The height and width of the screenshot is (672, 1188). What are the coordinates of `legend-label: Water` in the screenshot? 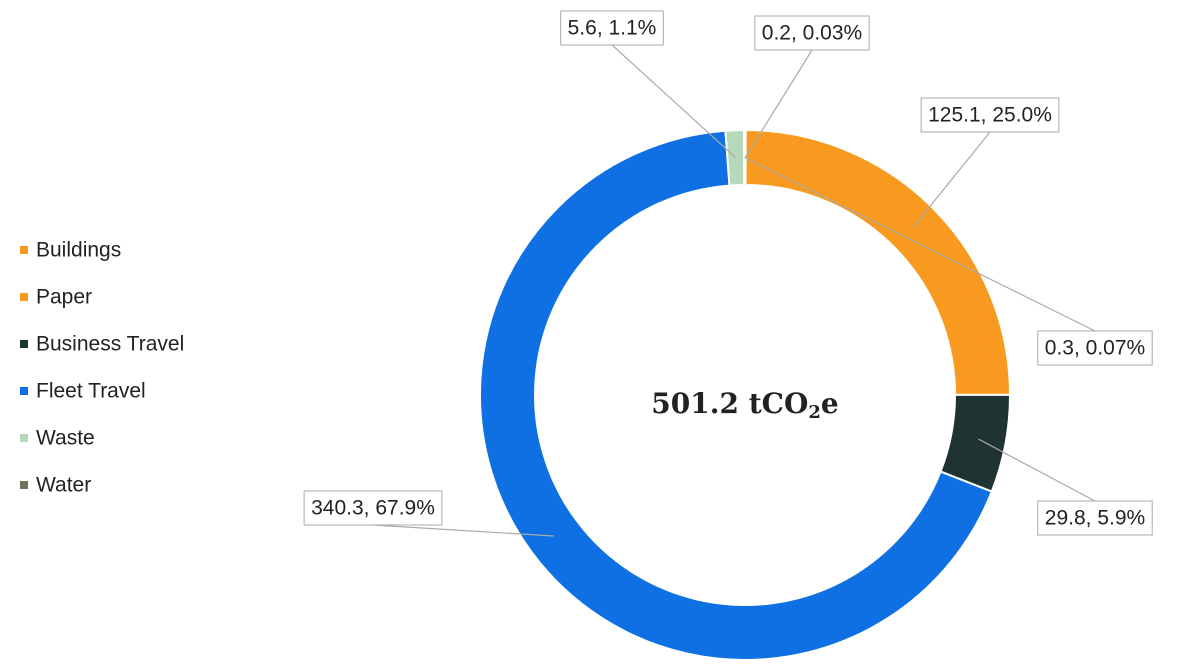 It's located at (63, 485).